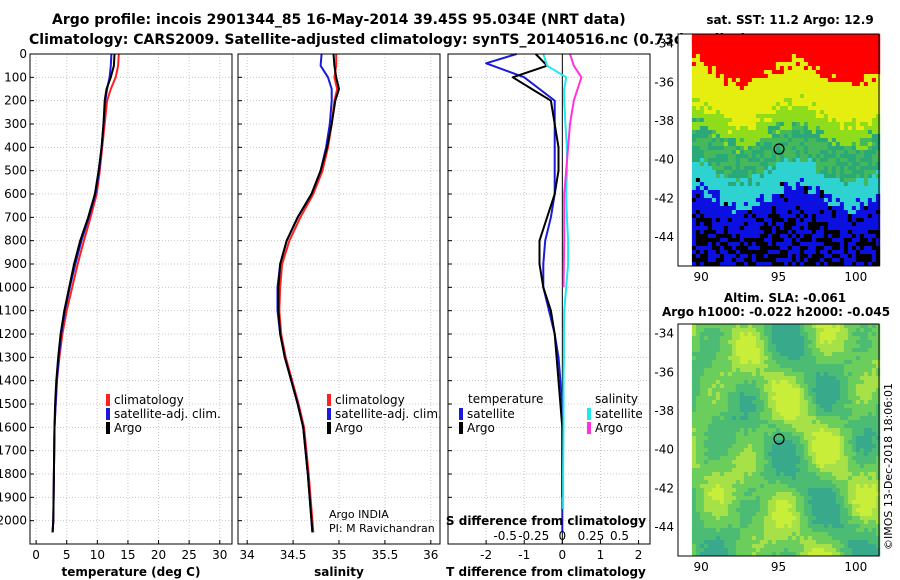  I want to click on depth-tick-label: 1700, so click(13, 451).